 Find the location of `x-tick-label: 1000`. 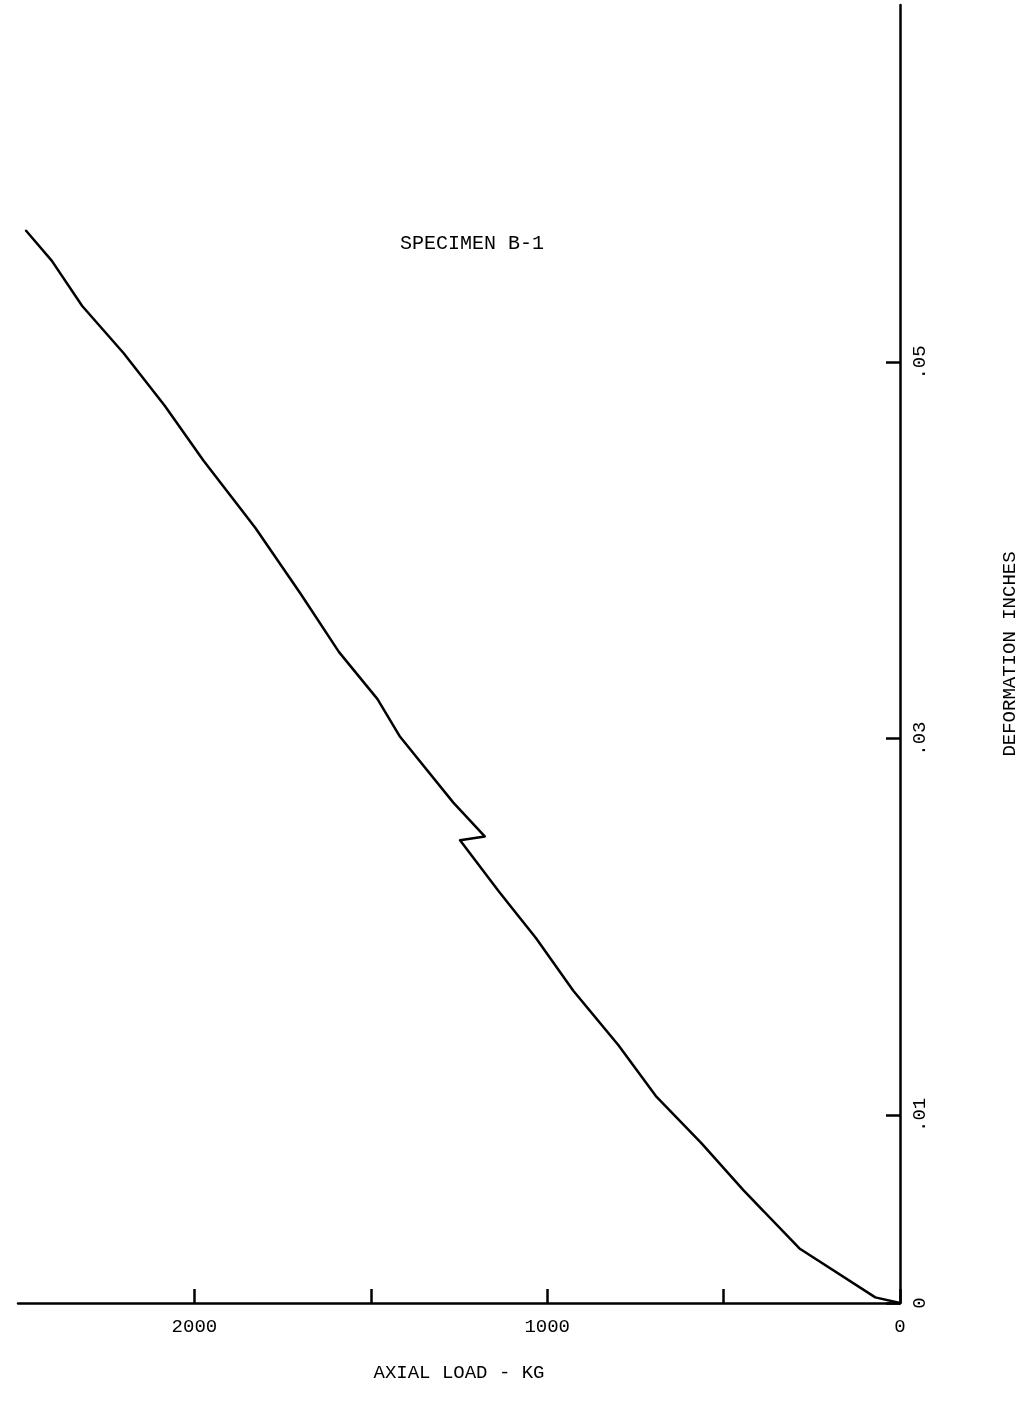

x-tick-label: 1000 is located at coordinates (547, 1326).